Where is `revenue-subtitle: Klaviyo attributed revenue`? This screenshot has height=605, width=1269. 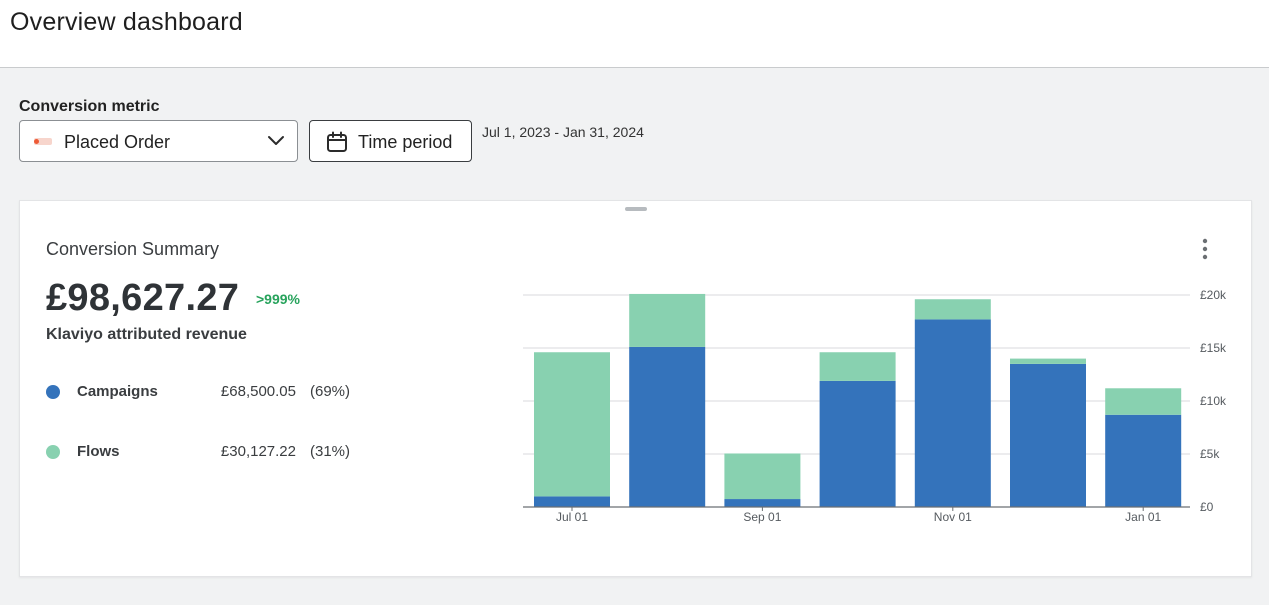 revenue-subtitle: Klaviyo attributed revenue is located at coordinates (146, 334).